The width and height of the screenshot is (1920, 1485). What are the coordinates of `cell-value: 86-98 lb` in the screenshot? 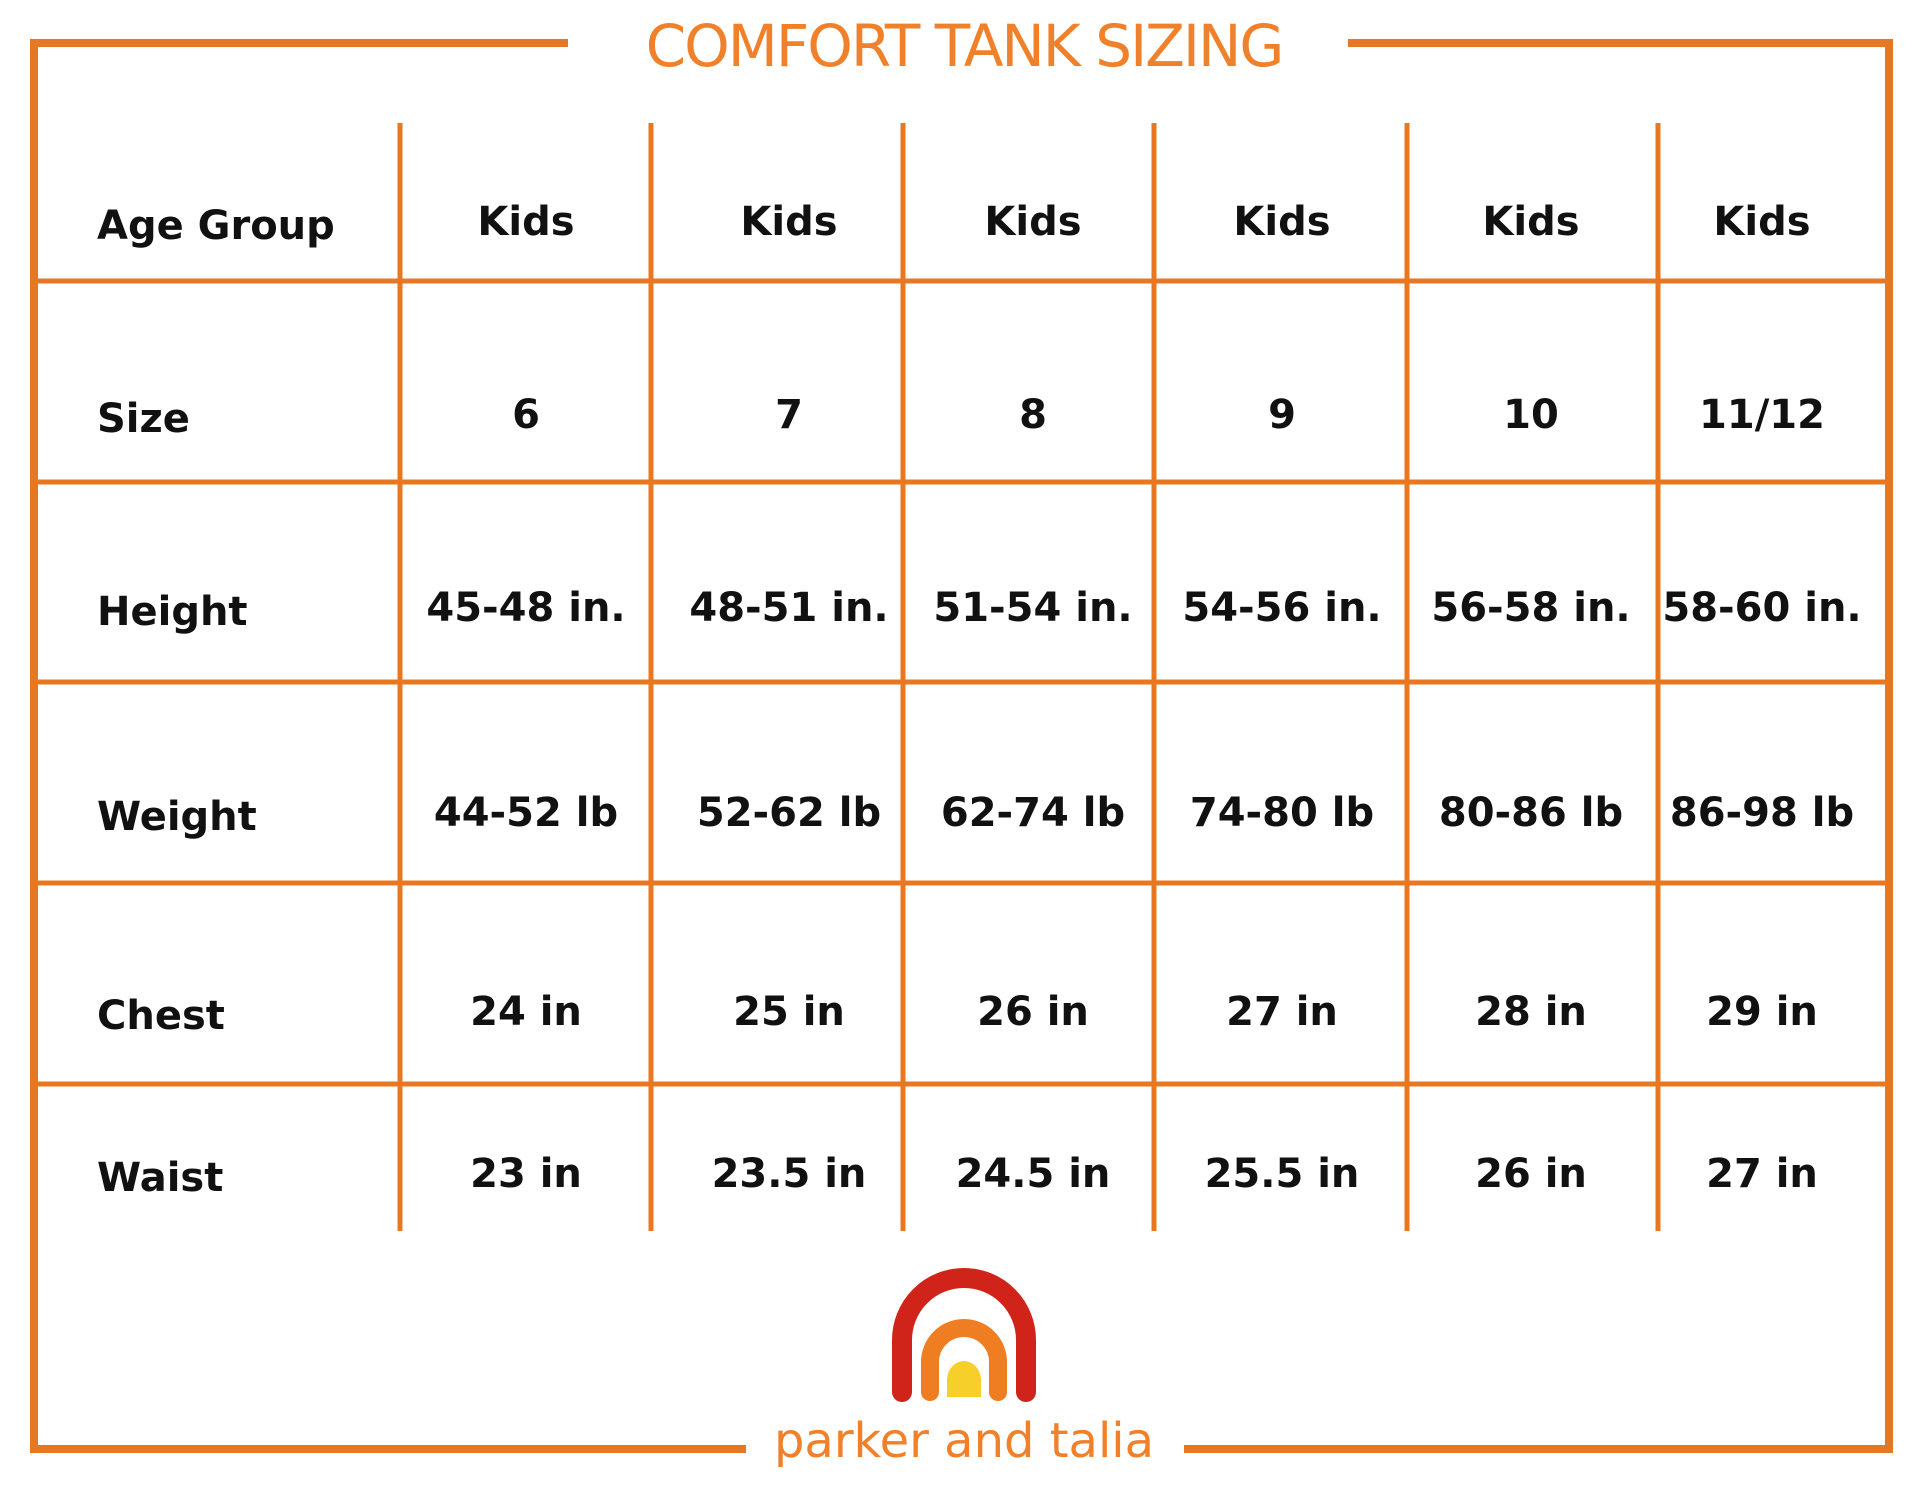 It's located at (1762, 813).